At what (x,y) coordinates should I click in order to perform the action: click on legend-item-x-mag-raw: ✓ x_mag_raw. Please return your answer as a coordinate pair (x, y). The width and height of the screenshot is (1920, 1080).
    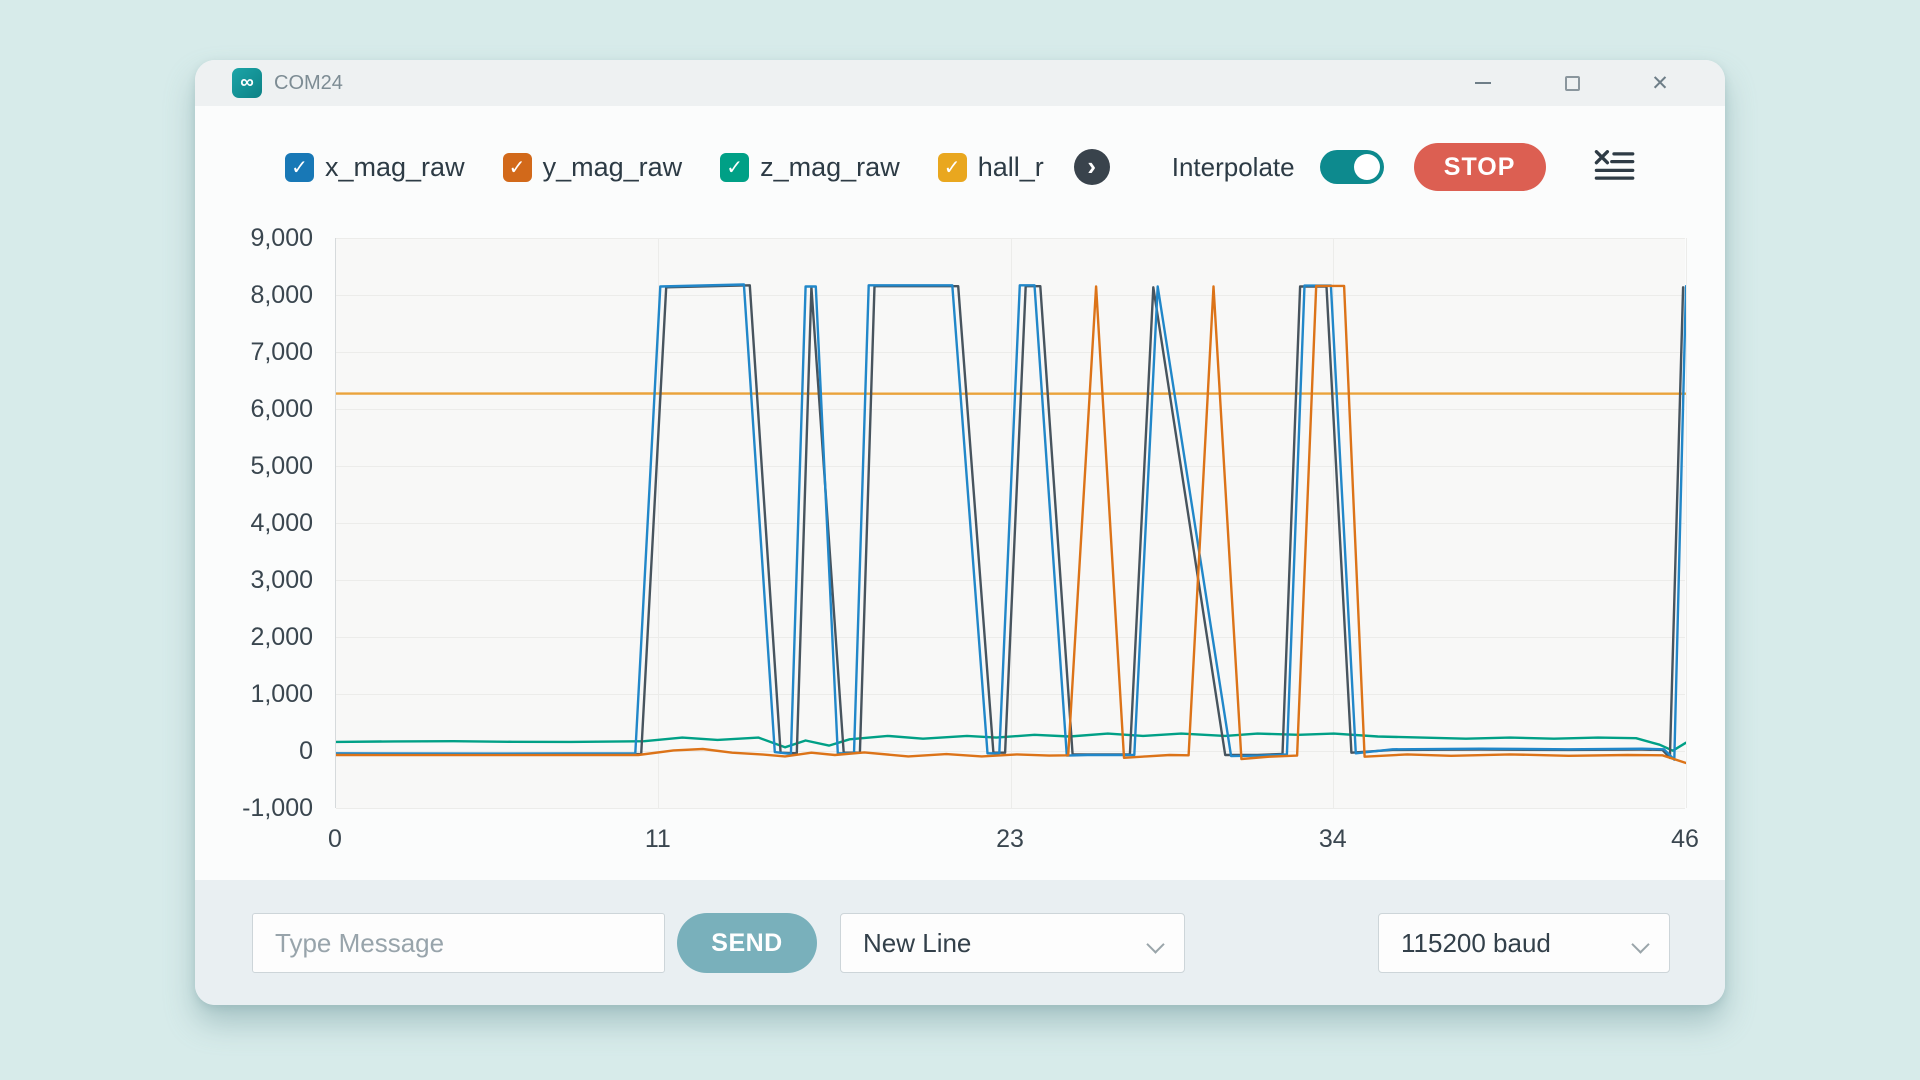
    Looking at the image, I should click on (375, 167).